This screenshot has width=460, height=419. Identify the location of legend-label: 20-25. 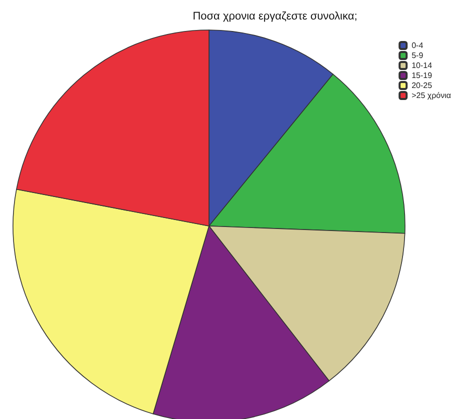
(422, 85).